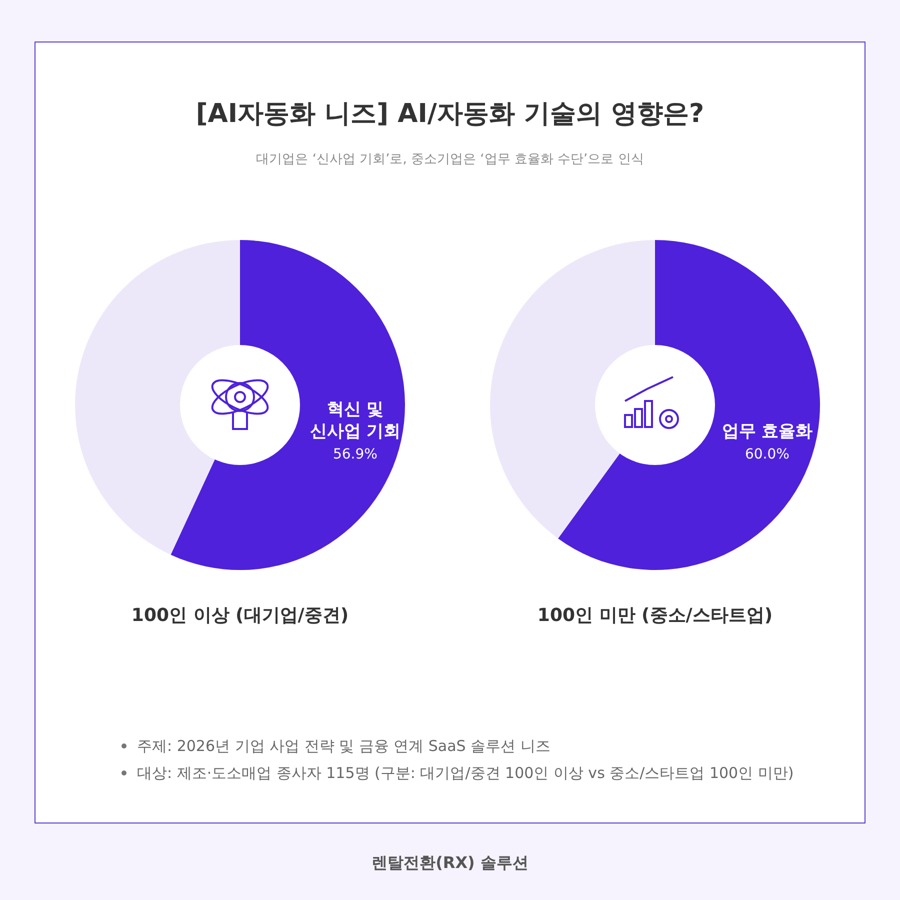 This screenshot has width=900, height=900. Describe the element at coordinates (355, 454) in the screenshot. I see `data-label: 56.9%` at that location.